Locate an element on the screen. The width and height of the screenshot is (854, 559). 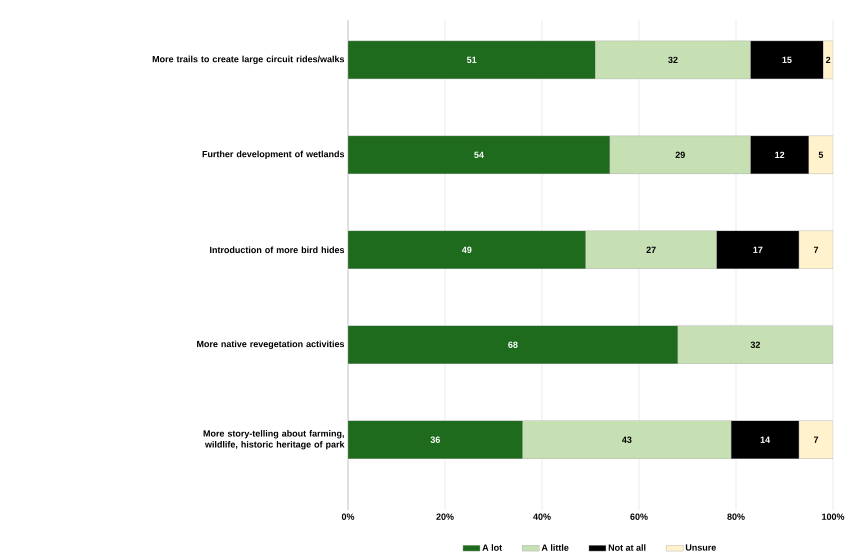
legend-label: A lot is located at coordinates (492, 547).